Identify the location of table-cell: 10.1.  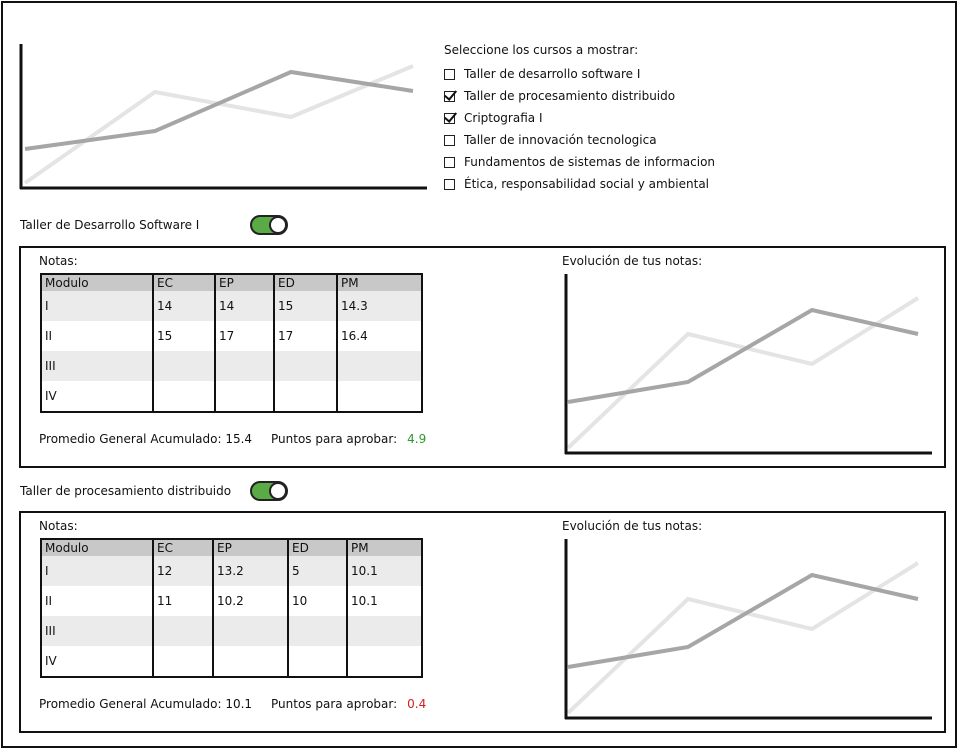
(384, 571).